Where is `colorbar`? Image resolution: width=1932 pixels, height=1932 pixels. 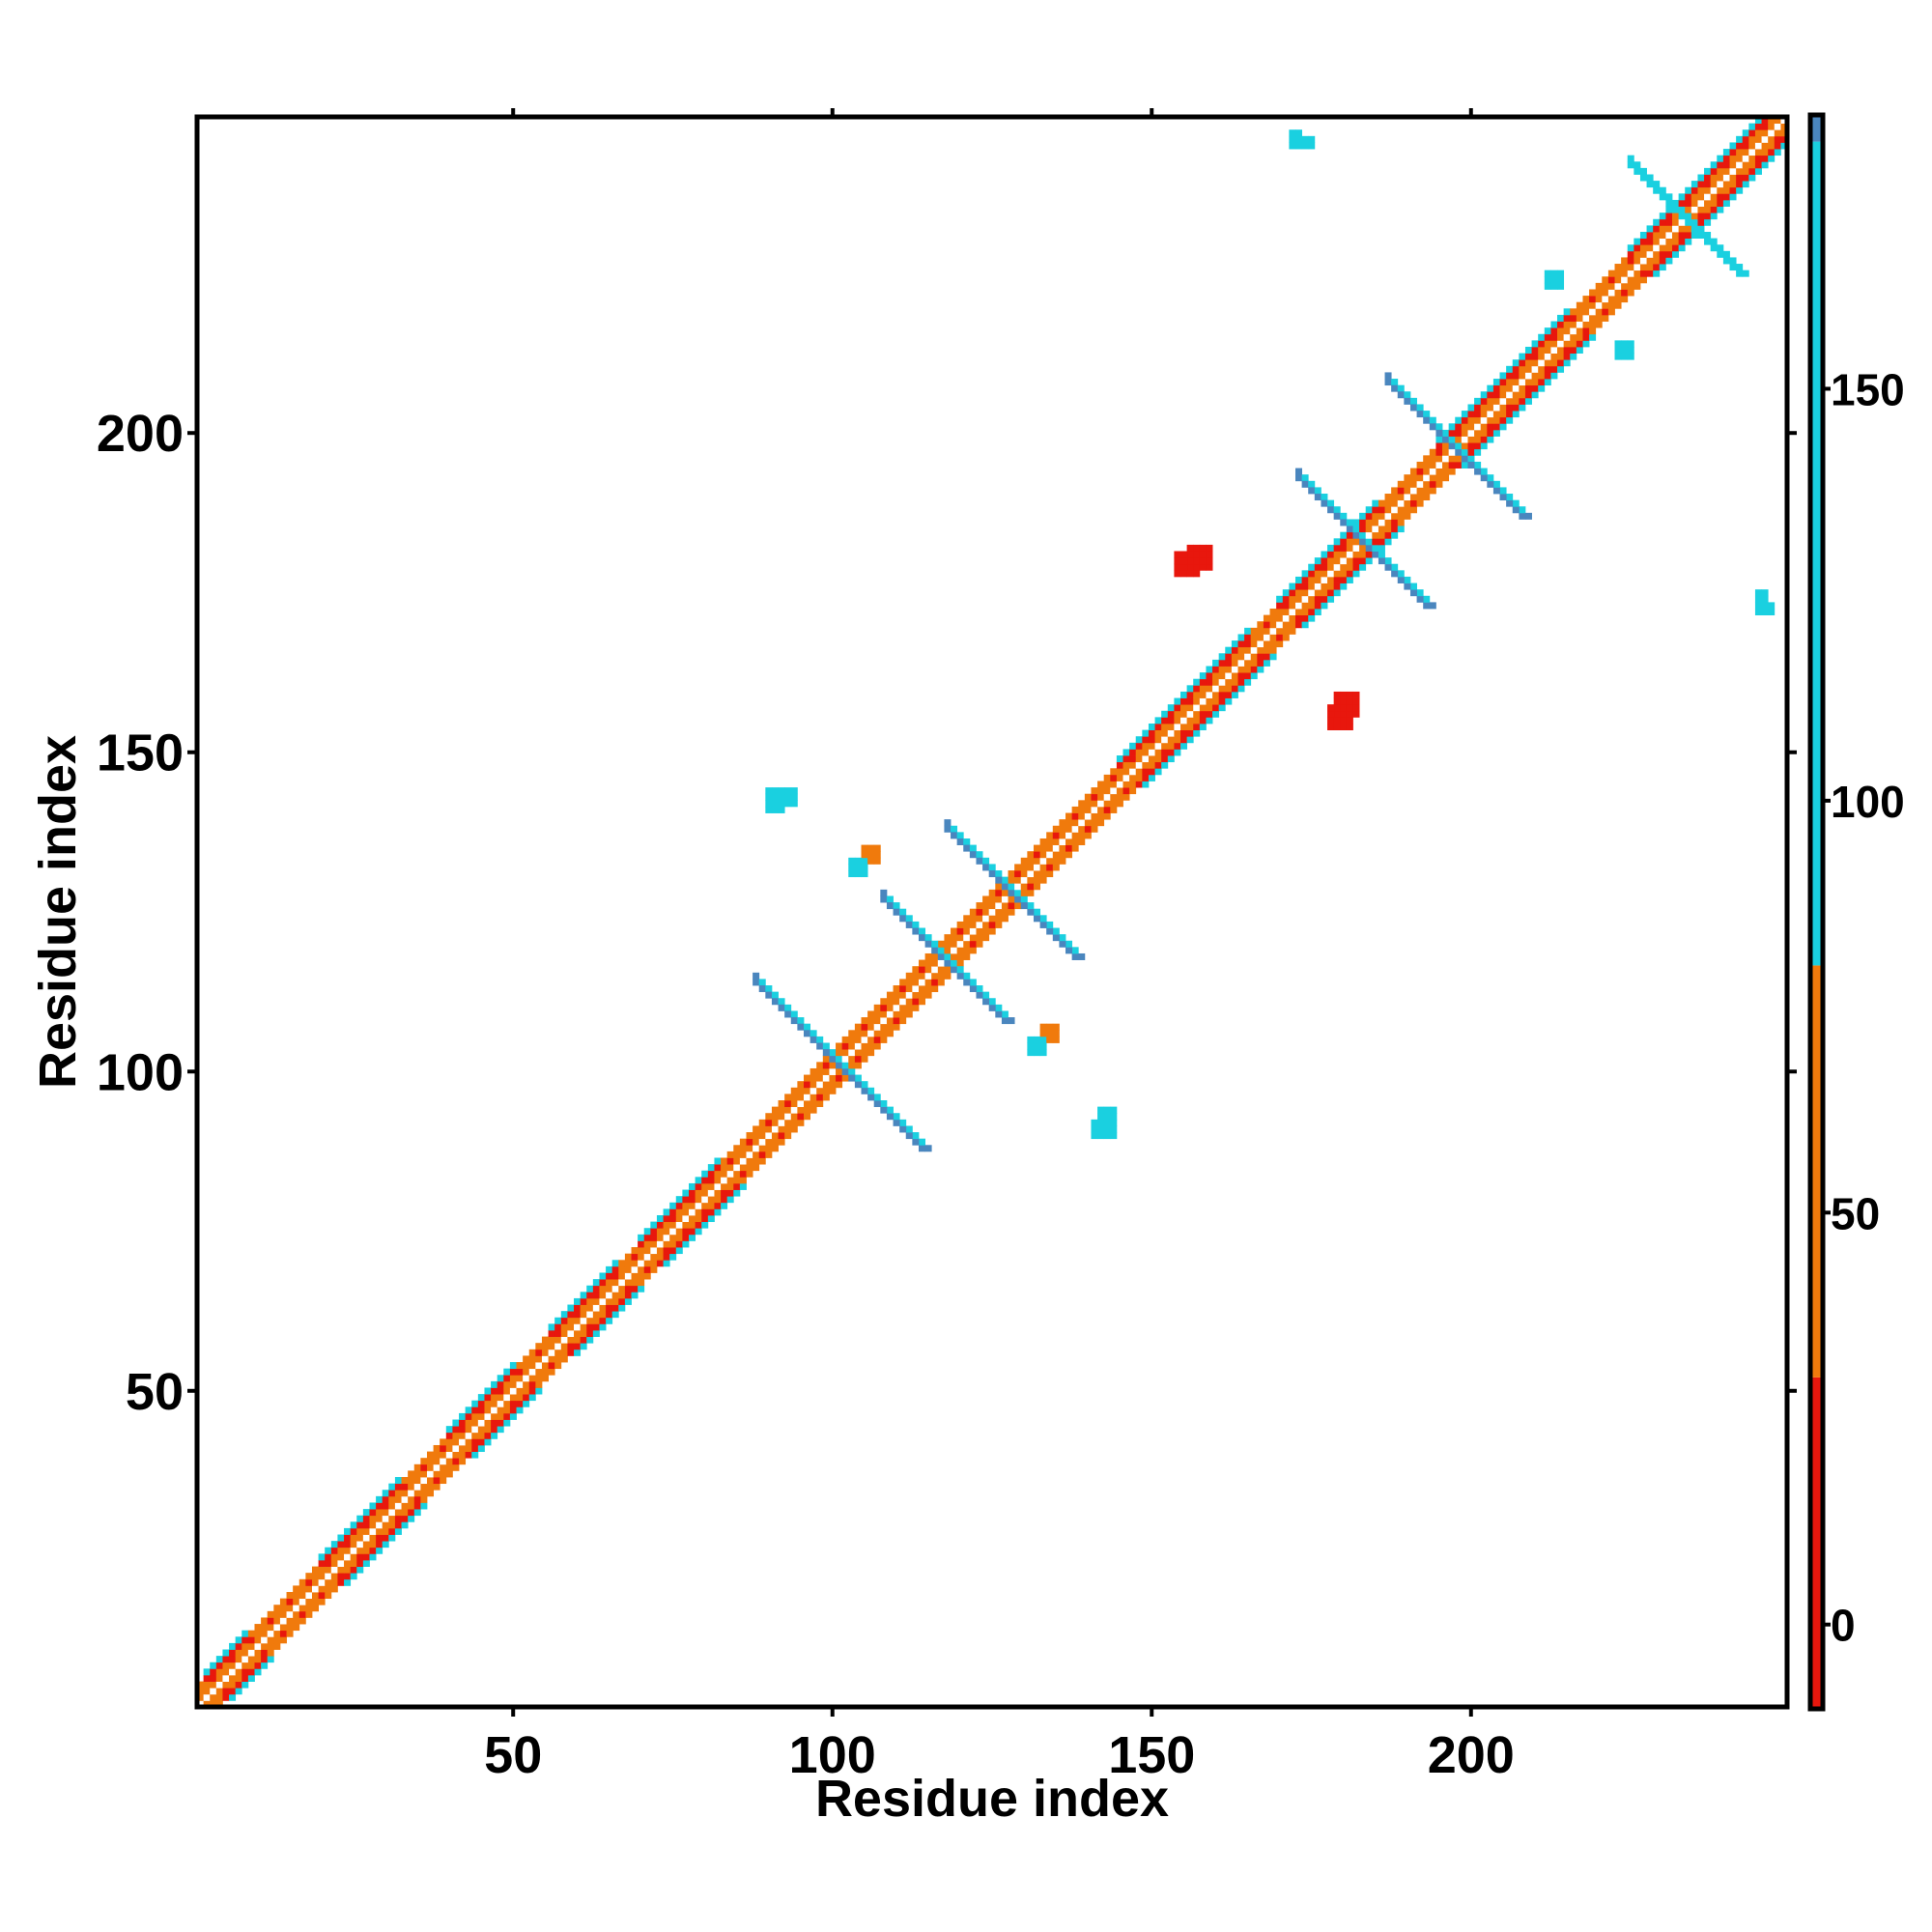
colorbar is located at coordinates (1816, 912).